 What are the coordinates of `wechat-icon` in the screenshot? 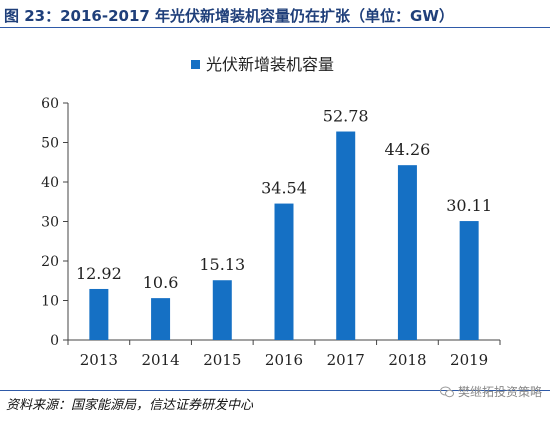 It's located at (446, 391).